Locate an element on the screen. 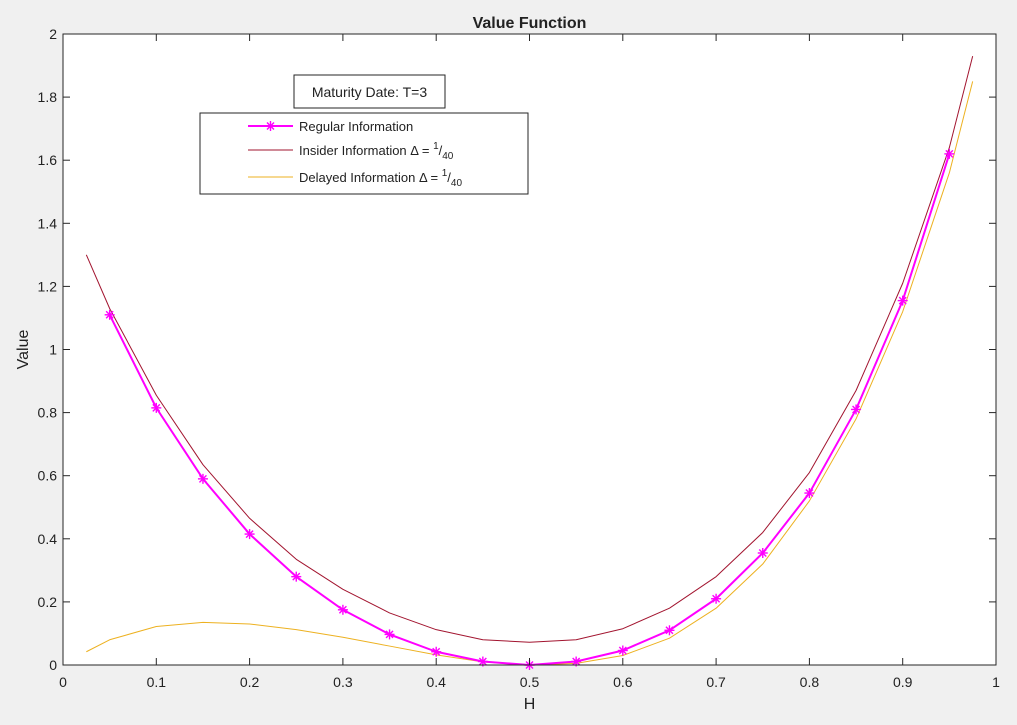 This screenshot has width=1017, height=725. legend-entry: Regular Information is located at coordinates (330, 126).